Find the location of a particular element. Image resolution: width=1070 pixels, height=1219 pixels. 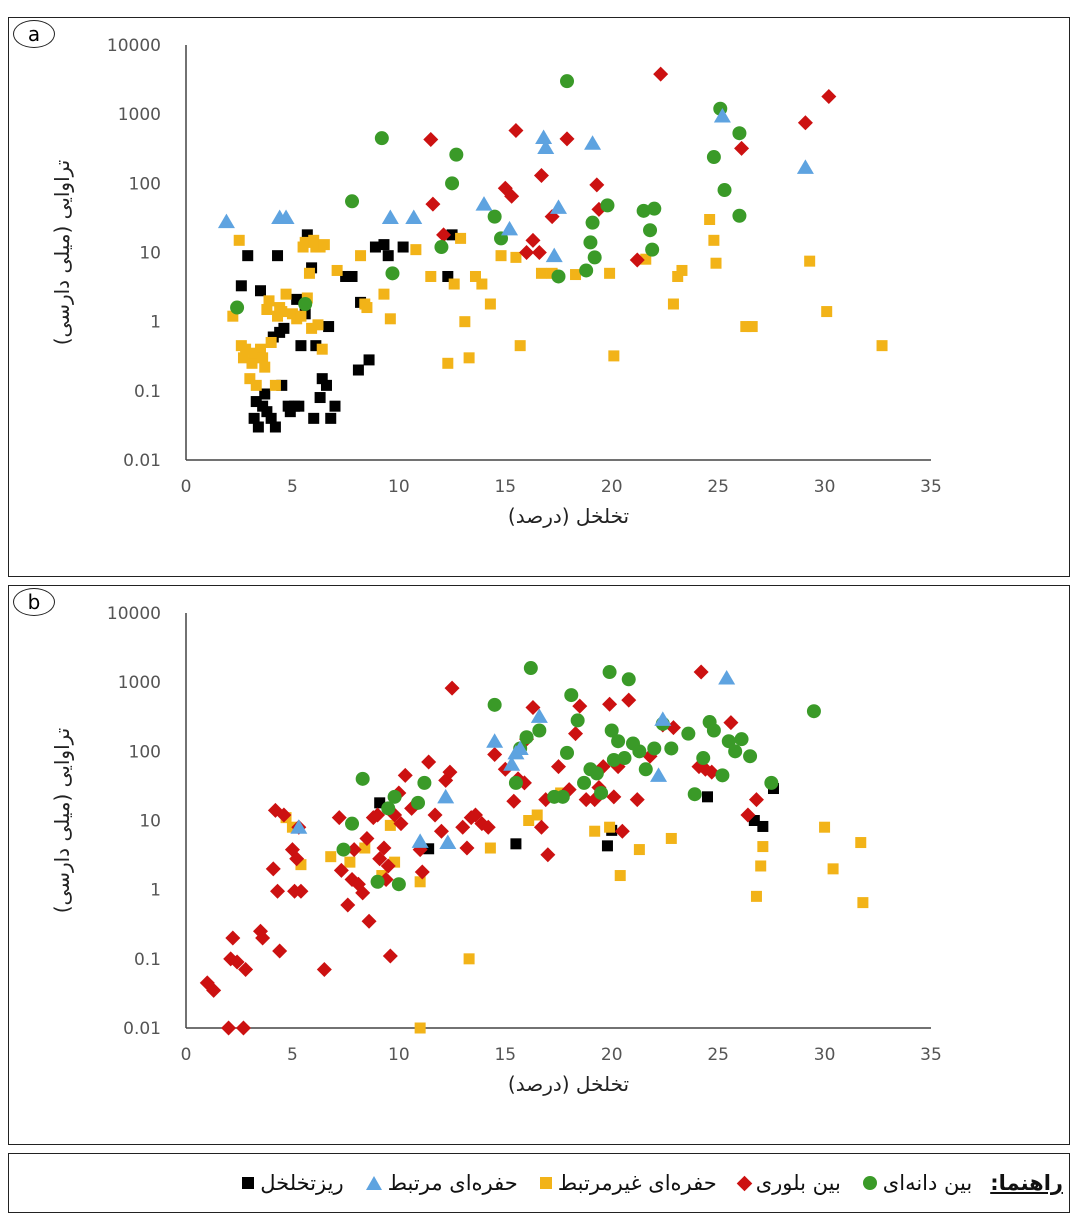

legend-label-micro-porosity: ریزتخلخل is located at coordinates (302, 1183).